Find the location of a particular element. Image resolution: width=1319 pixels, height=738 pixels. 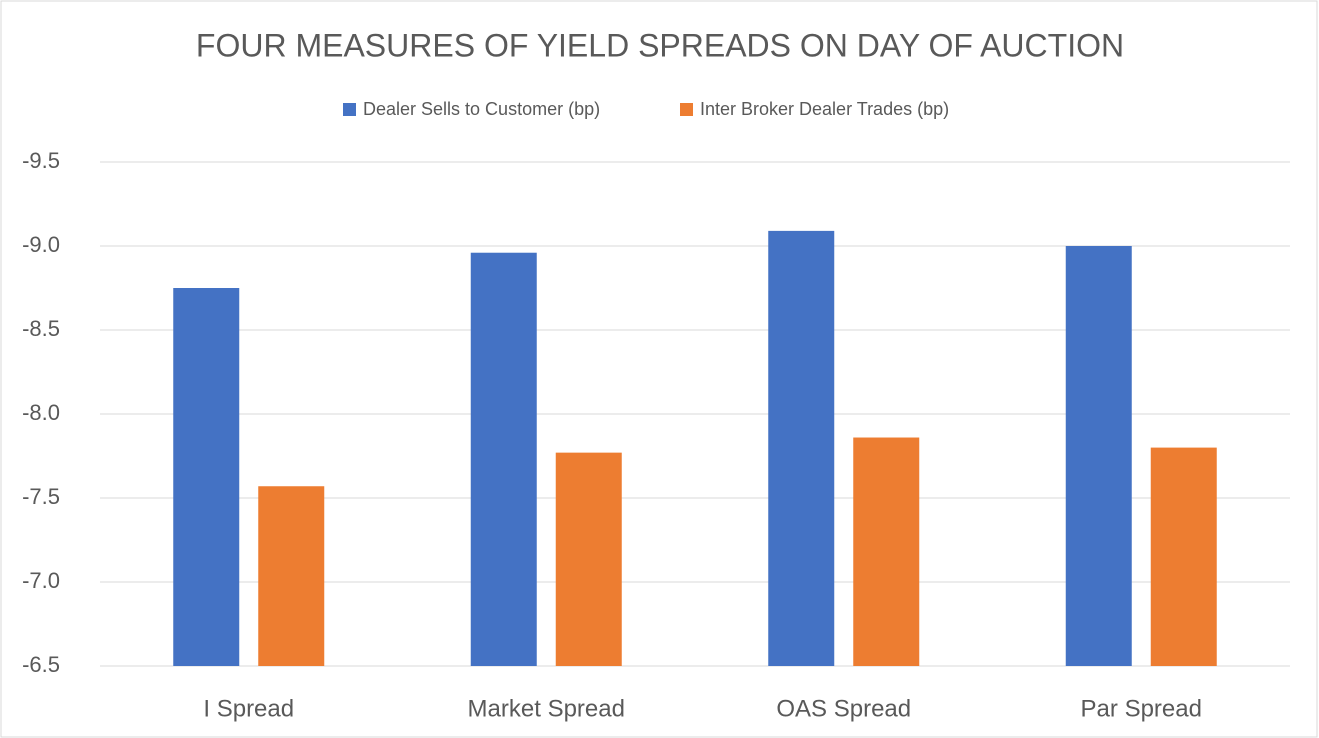

x-tick-label: Market Spread is located at coordinates (546, 708).